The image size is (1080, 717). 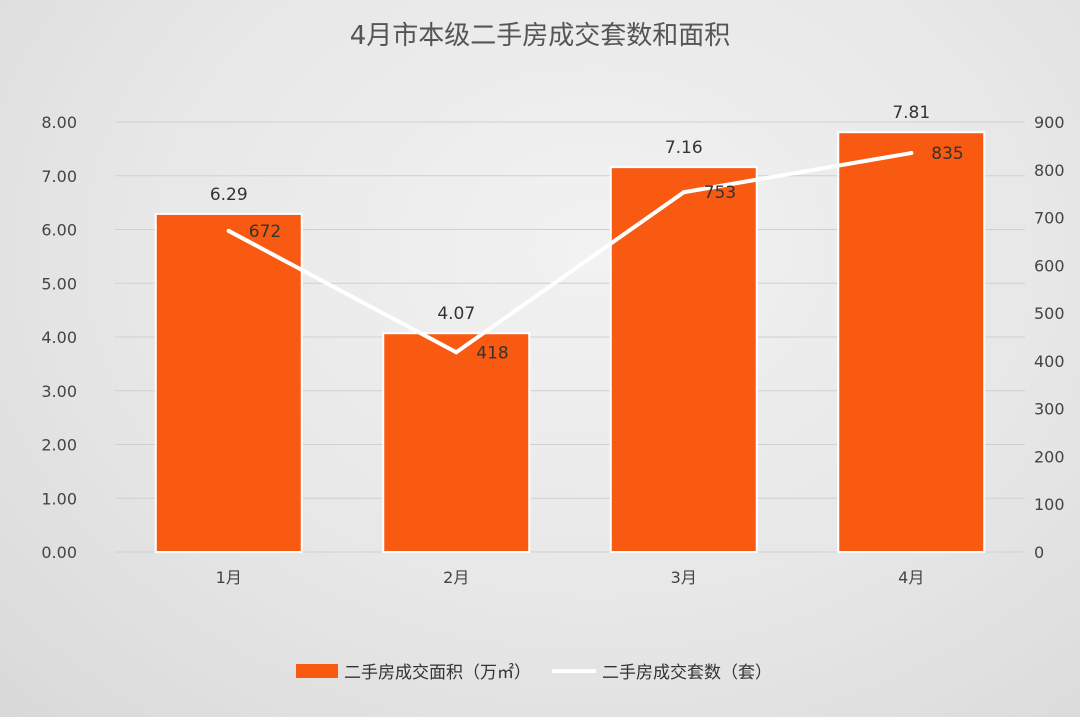 I want to click on bar-value-label: 7.16, so click(x=684, y=148).